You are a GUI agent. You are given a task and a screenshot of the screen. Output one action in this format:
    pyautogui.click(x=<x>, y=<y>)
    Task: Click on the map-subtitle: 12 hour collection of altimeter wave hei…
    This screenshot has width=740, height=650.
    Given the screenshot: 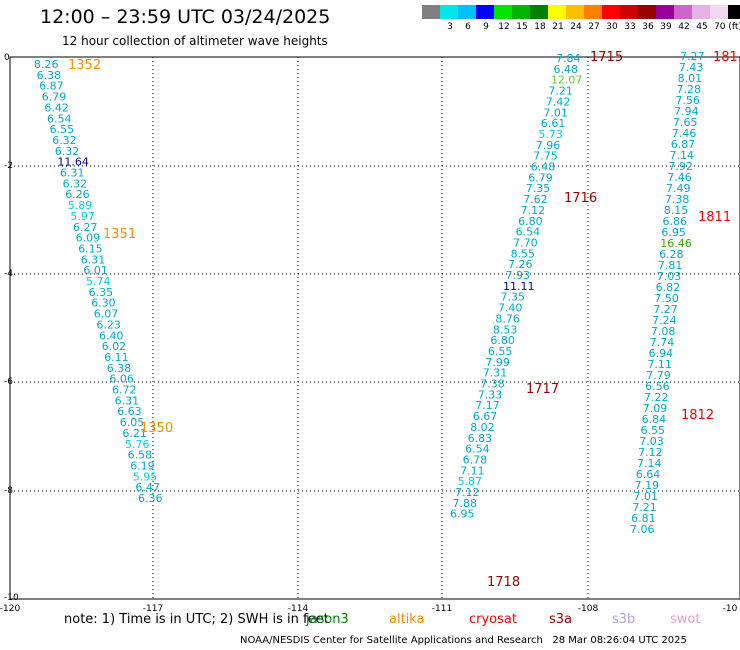 What is the action you would take?
    pyautogui.click(x=195, y=41)
    